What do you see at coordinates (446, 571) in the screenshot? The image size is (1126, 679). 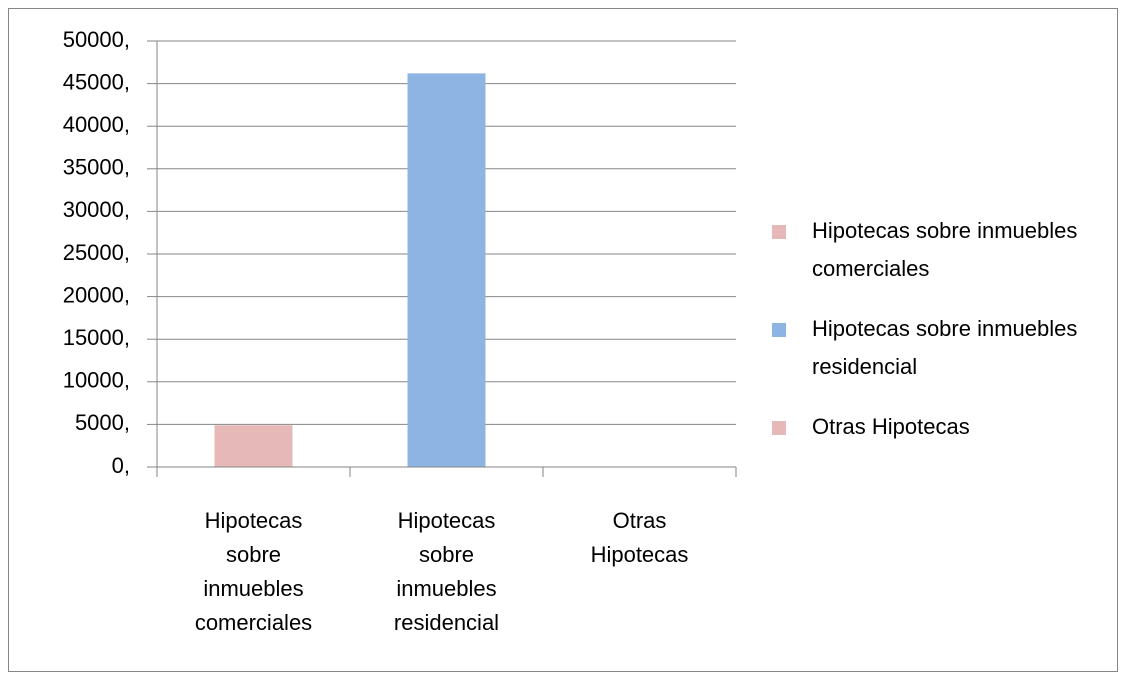 I see `x-tick-label: Hipotecas sobre inmuebles residencial` at bounding box center [446, 571].